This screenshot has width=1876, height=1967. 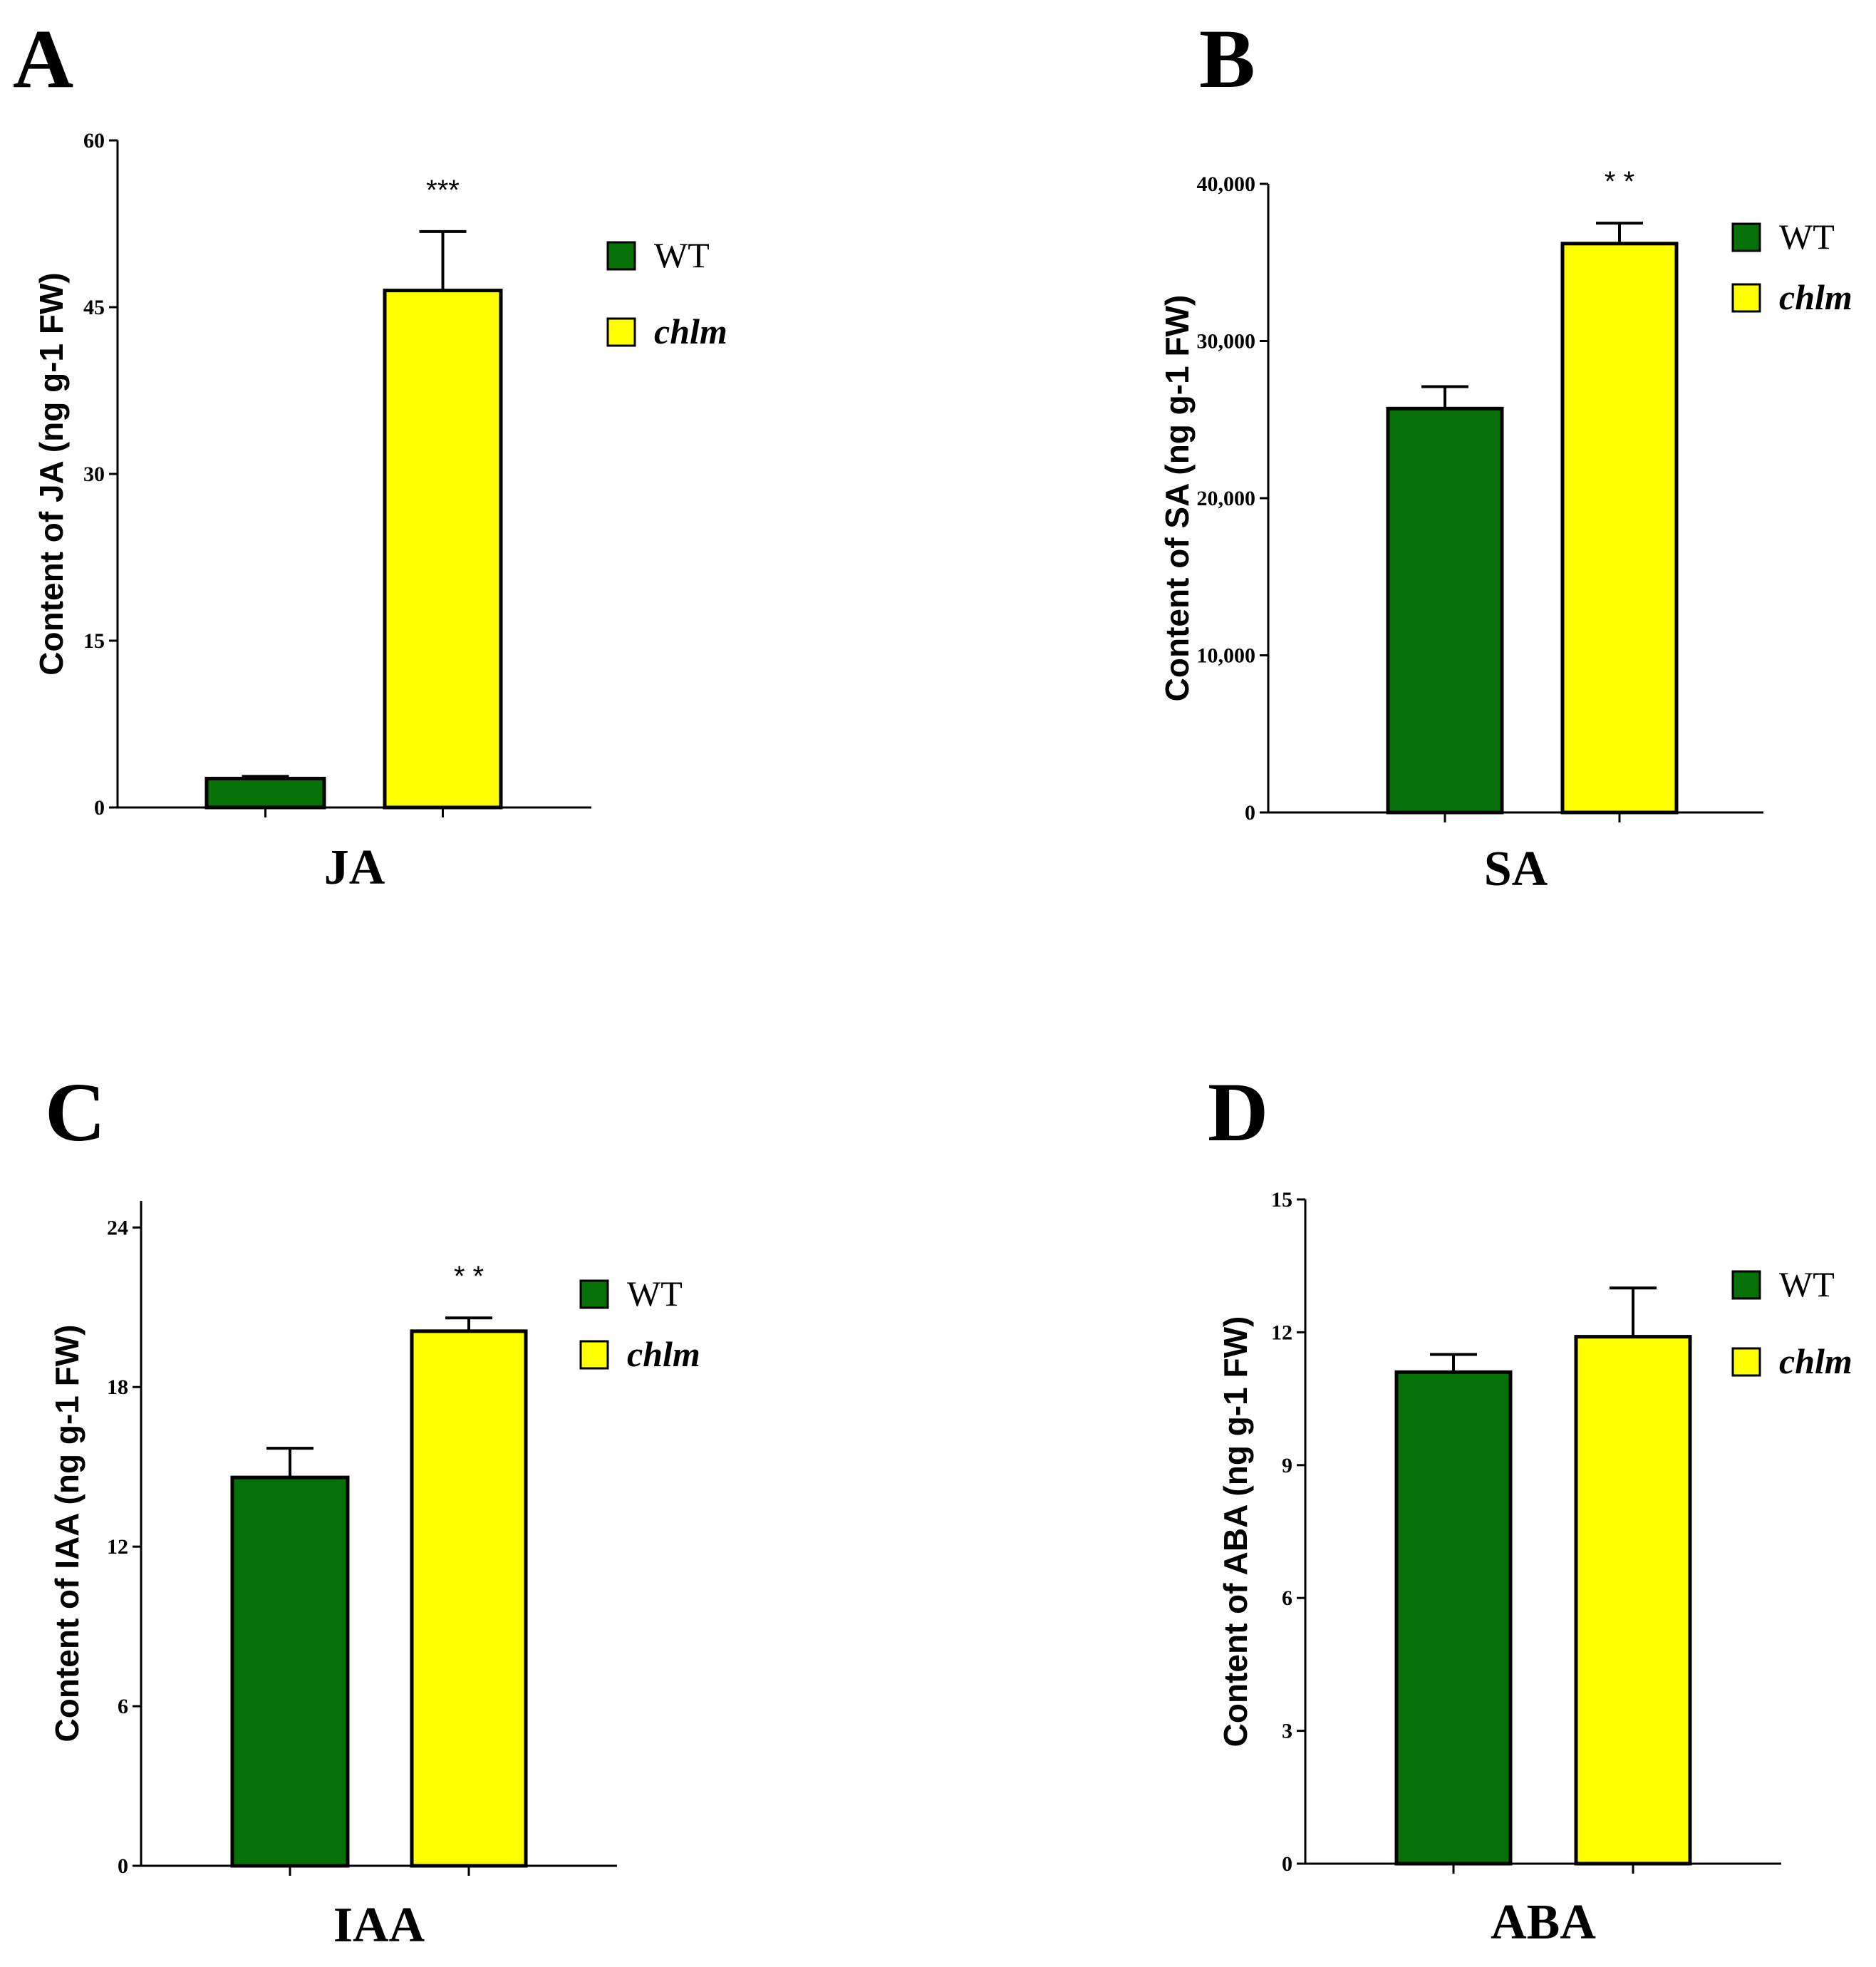 What do you see at coordinates (1287, 1465) in the screenshot?
I see `y-tick-label: 9` at bounding box center [1287, 1465].